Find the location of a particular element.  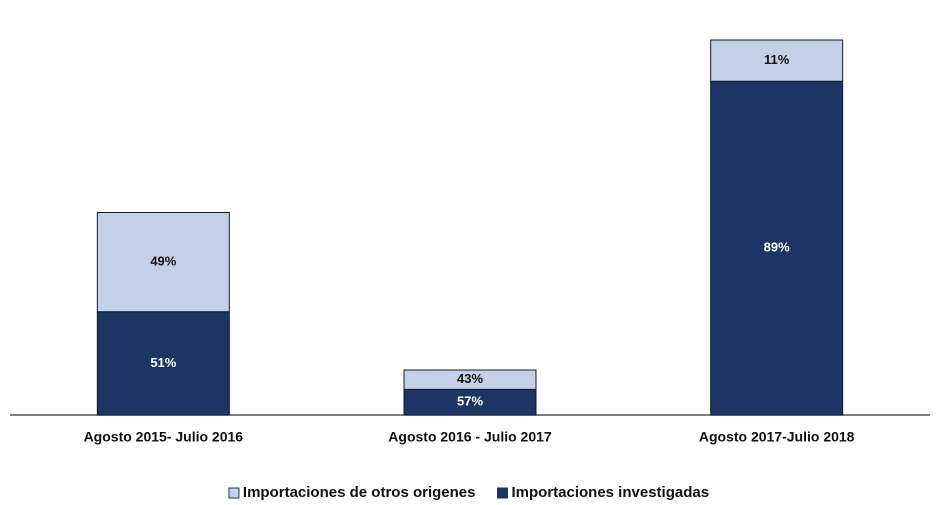

x-tick-label: Agosto 2016 - Julio 2017 is located at coordinates (470, 437).